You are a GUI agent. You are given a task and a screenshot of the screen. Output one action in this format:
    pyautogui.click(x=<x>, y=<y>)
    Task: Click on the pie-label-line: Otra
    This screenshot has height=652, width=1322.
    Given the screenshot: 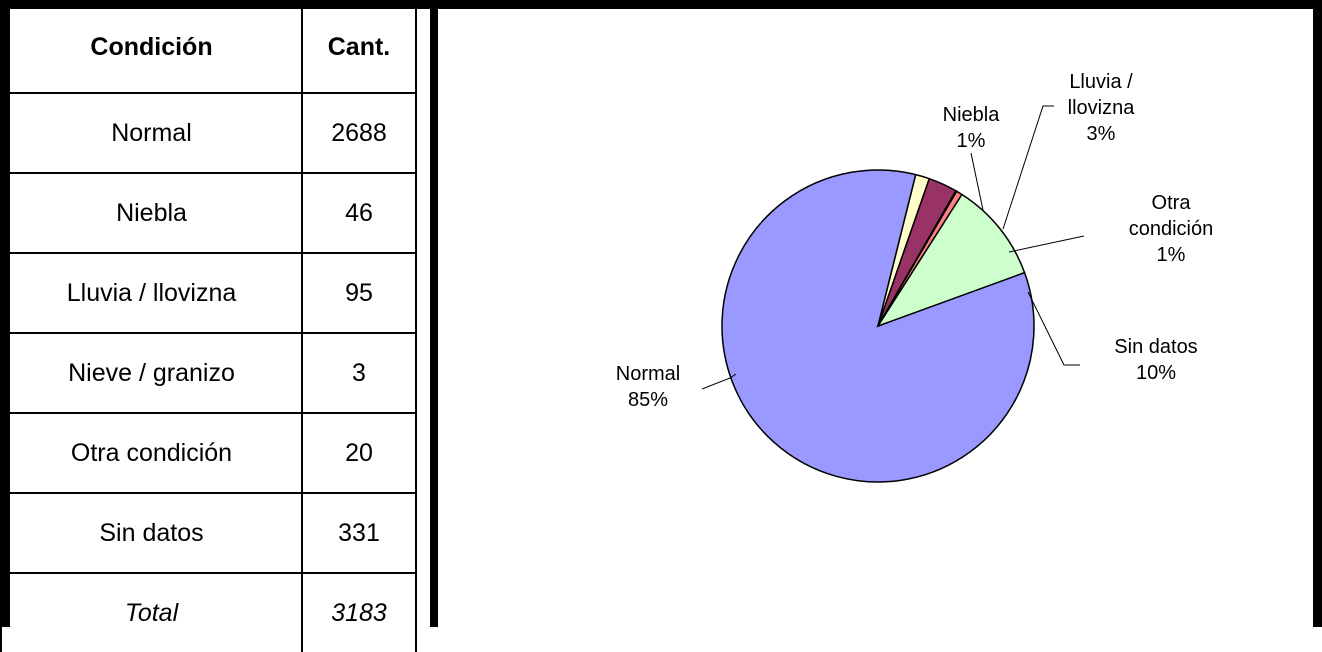 What is the action you would take?
    pyautogui.click(x=1172, y=203)
    